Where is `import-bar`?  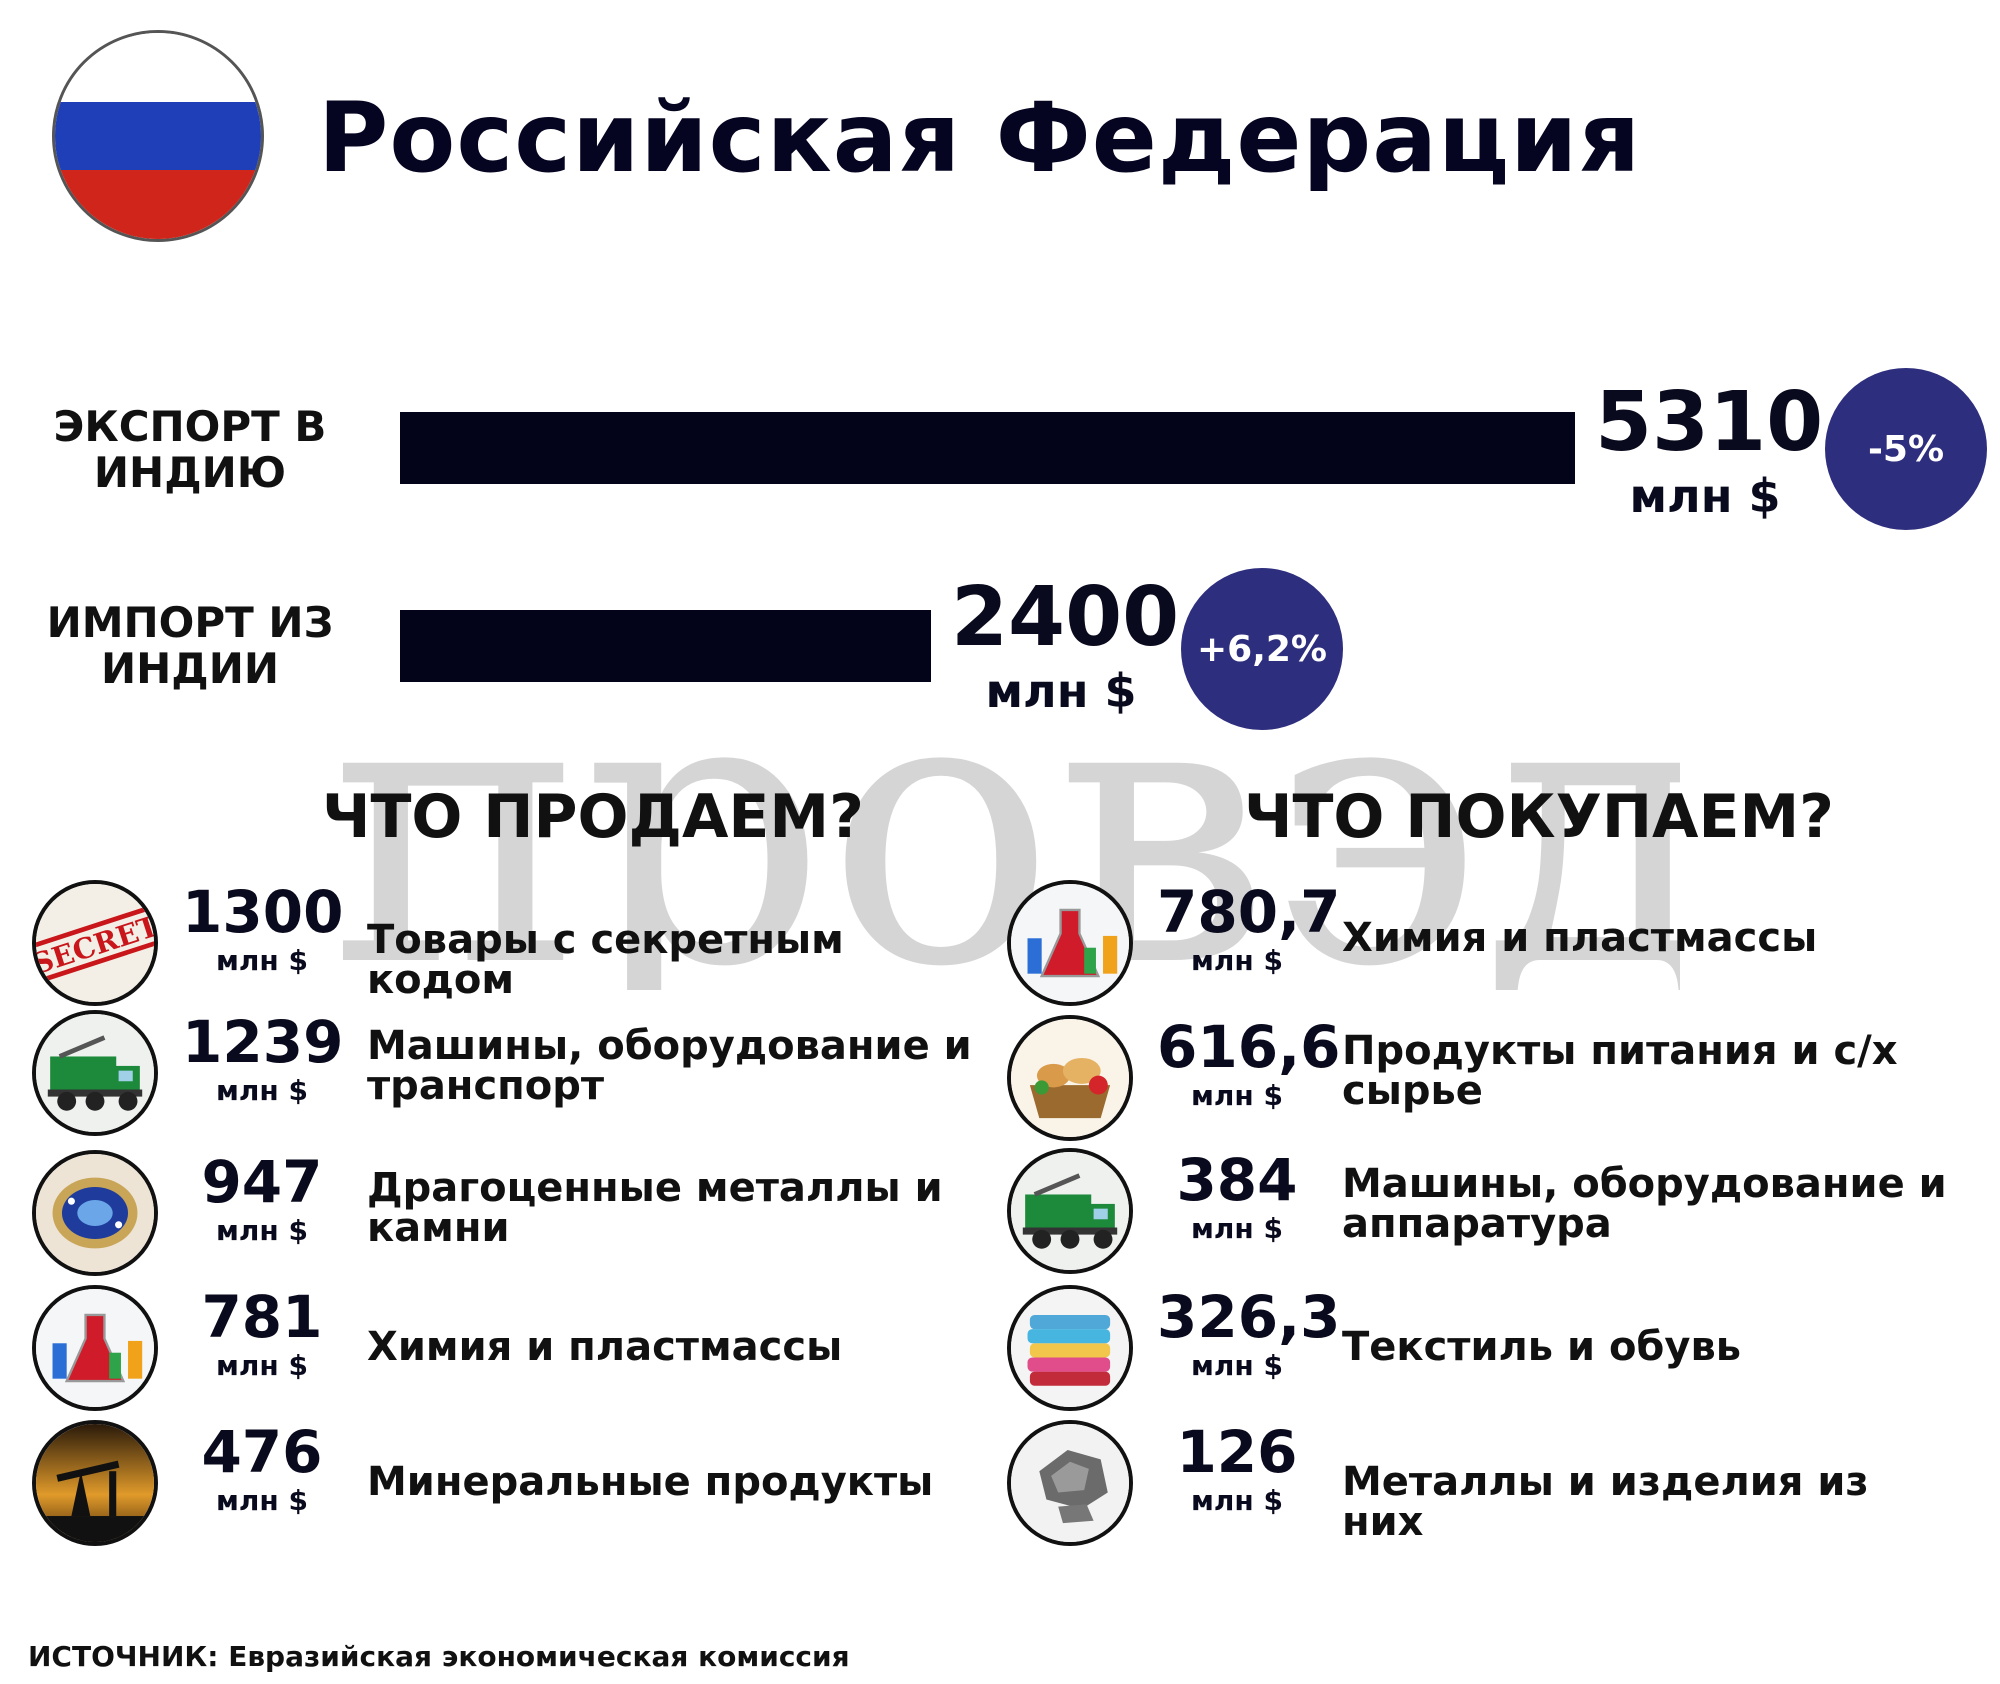 import-bar is located at coordinates (665, 646).